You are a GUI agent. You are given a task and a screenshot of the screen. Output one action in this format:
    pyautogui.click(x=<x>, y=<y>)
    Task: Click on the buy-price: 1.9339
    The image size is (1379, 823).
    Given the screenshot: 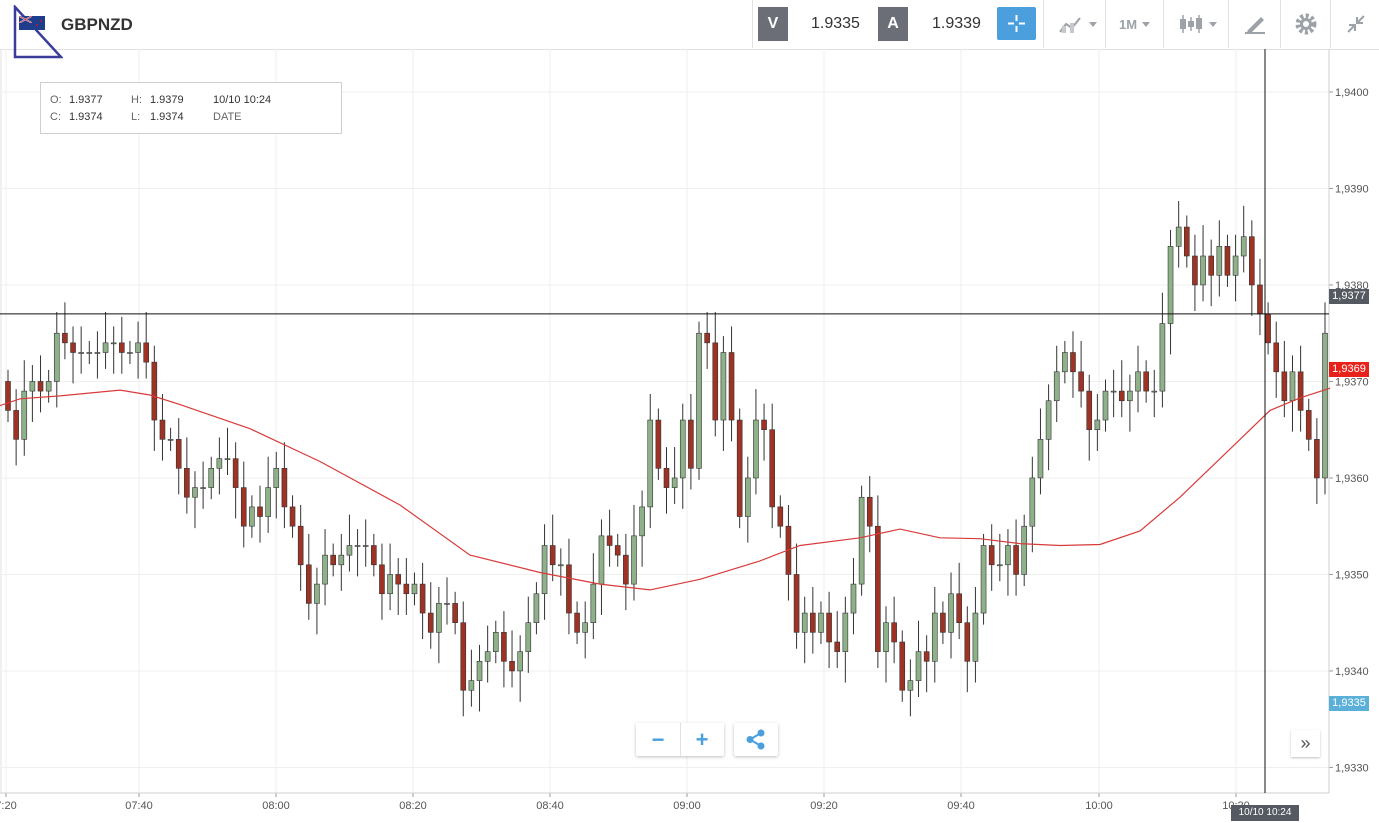 What is the action you would take?
    pyautogui.click(x=956, y=23)
    